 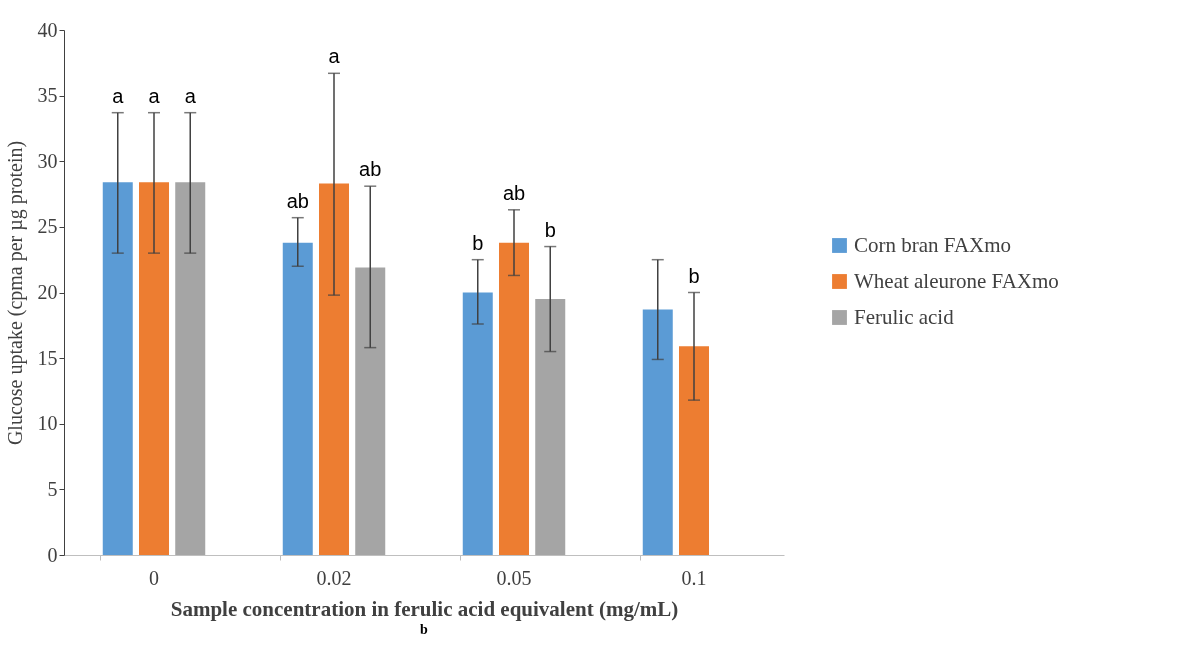 What do you see at coordinates (514, 577) in the screenshot?
I see `x-tick-label: 0.05` at bounding box center [514, 577].